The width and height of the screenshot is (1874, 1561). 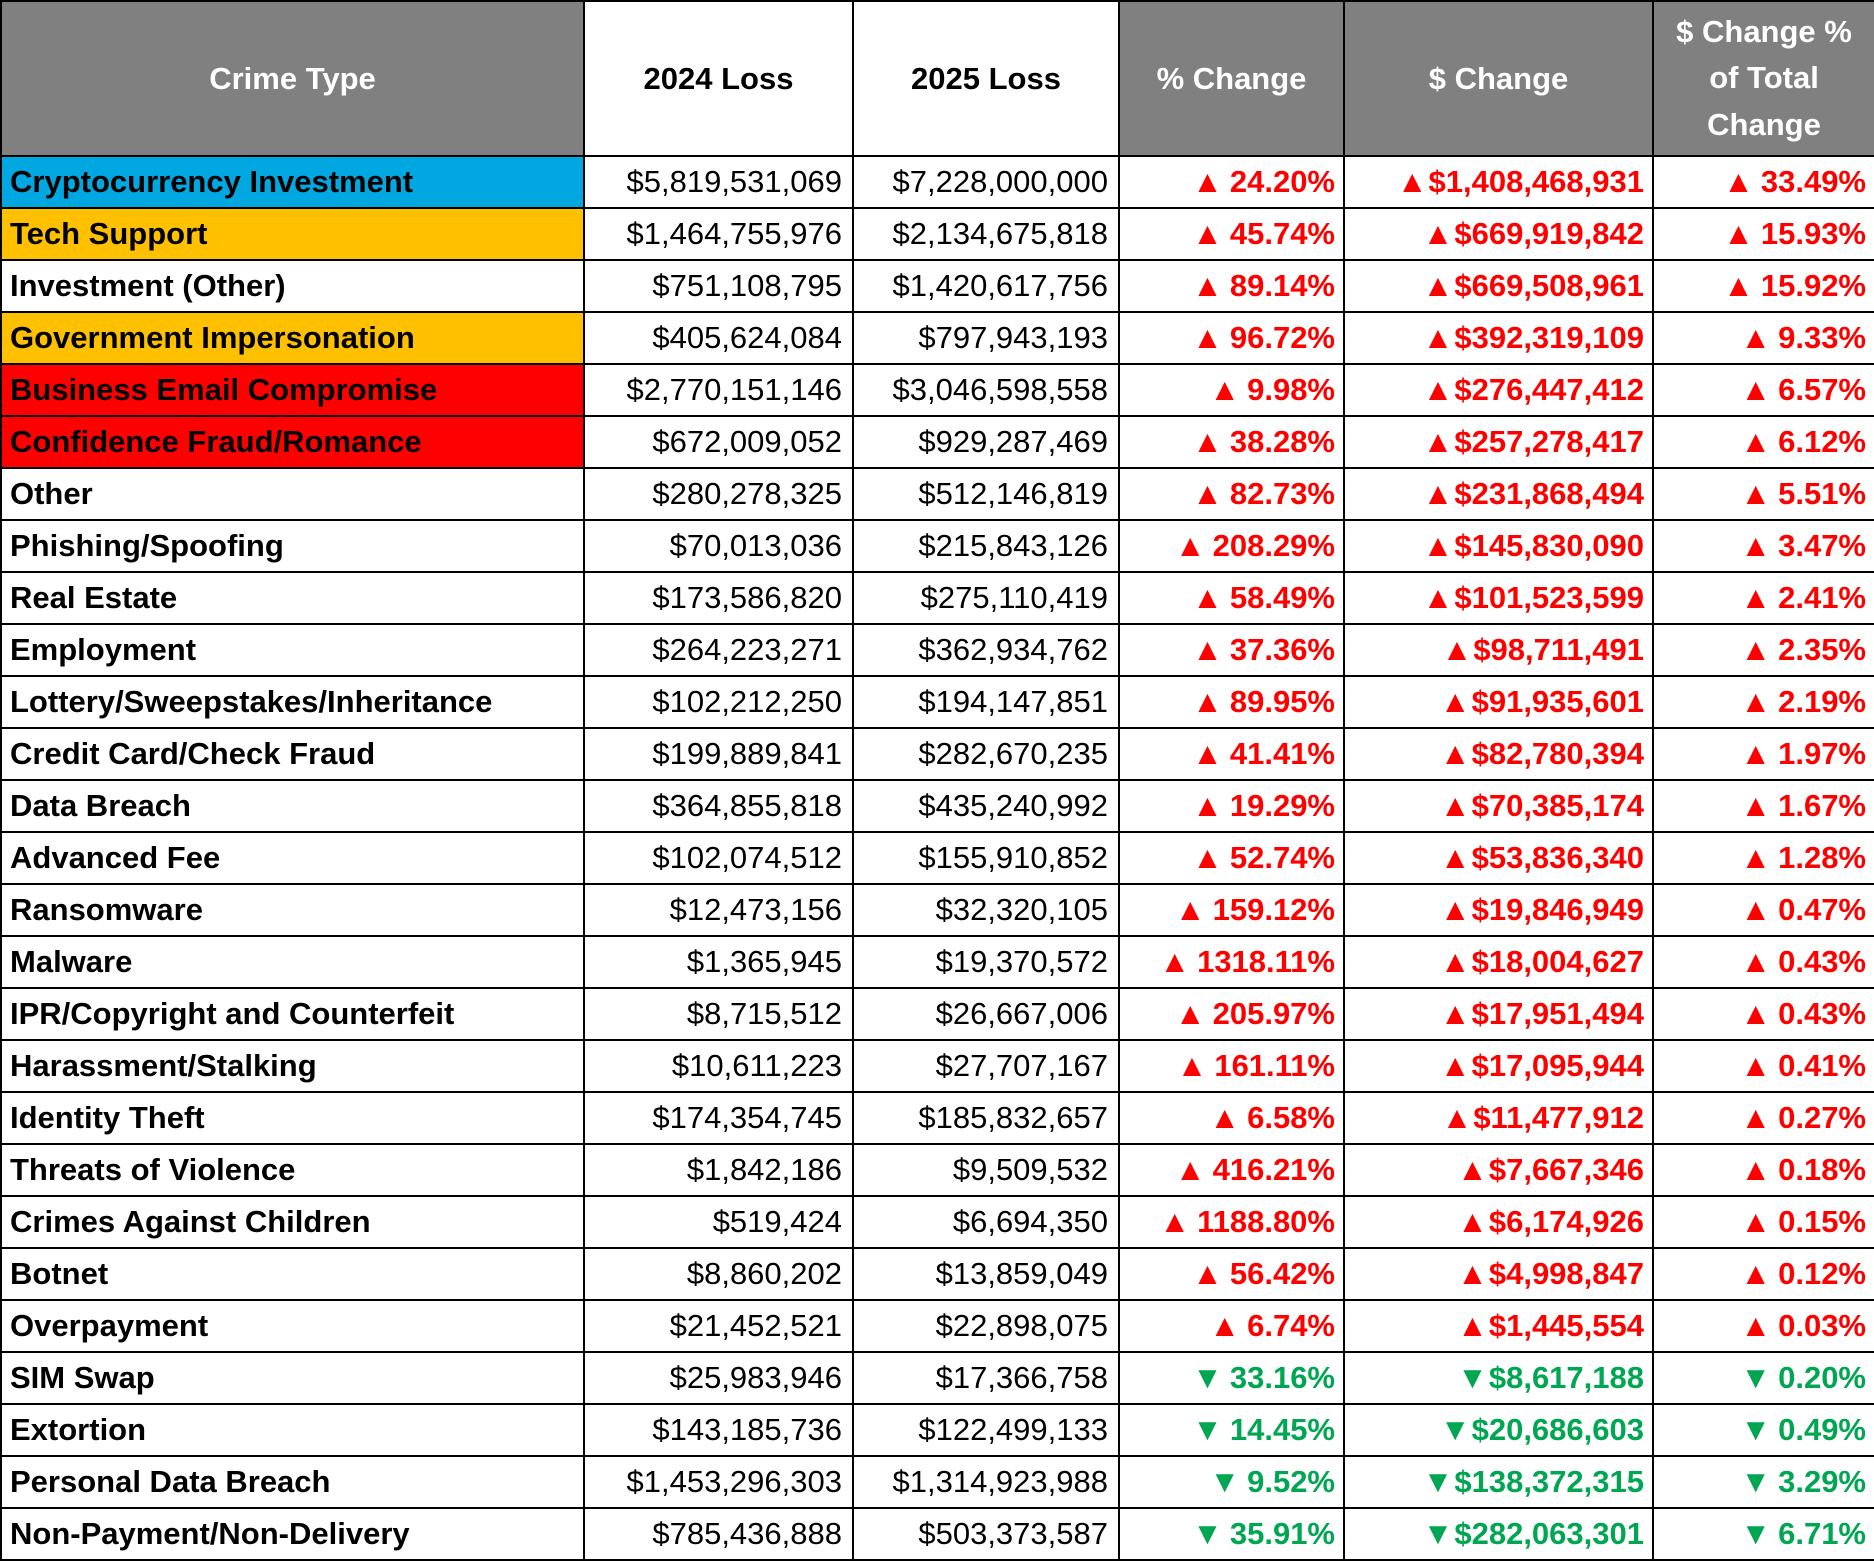 What do you see at coordinates (1282, 493) in the screenshot?
I see `pct-change-value: 82.73%` at bounding box center [1282, 493].